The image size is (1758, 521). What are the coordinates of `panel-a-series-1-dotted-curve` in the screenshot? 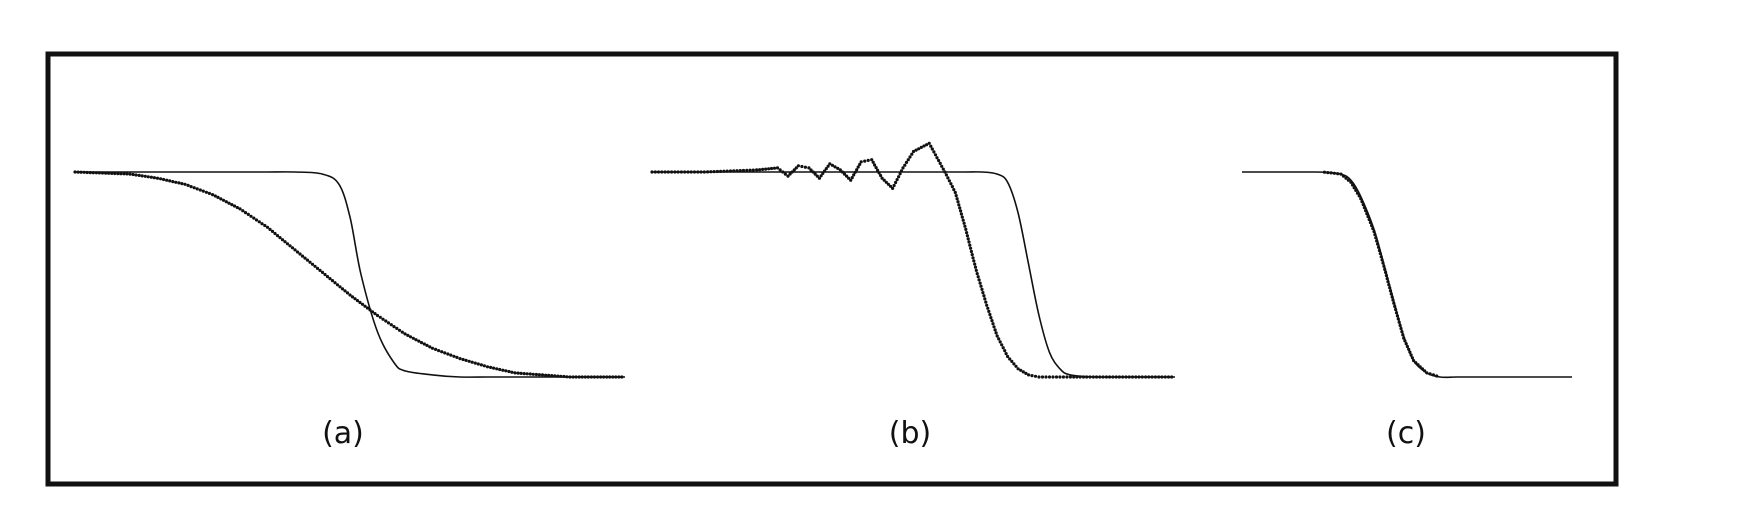 It's located at (348, 274).